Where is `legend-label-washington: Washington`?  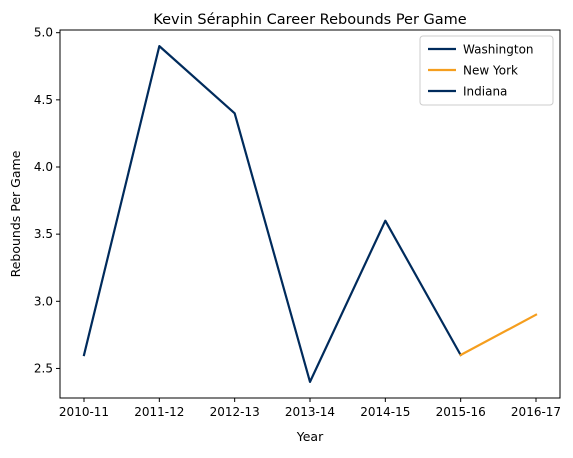 legend-label-washington: Washington is located at coordinates (498, 50).